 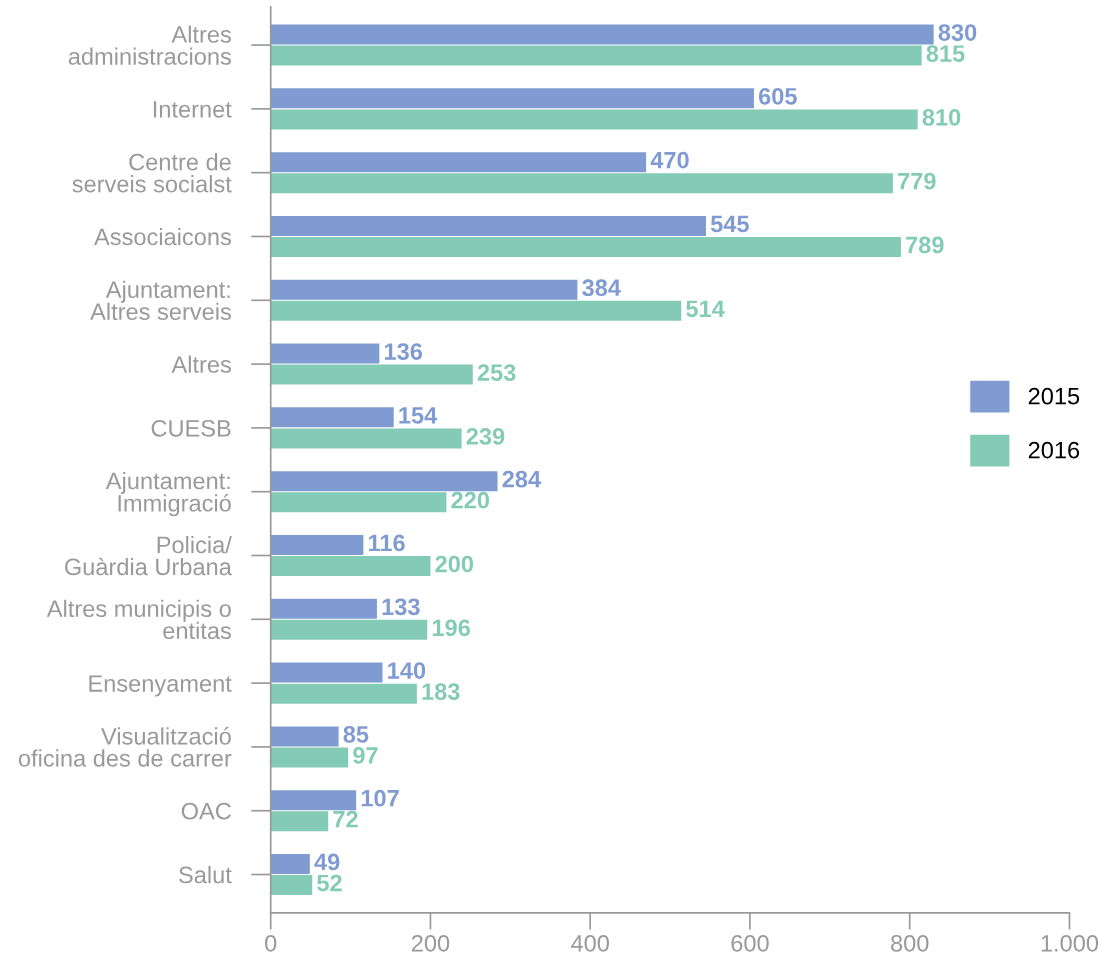 What do you see at coordinates (454, 564) in the screenshot?
I see `data-label: 200` at bounding box center [454, 564].